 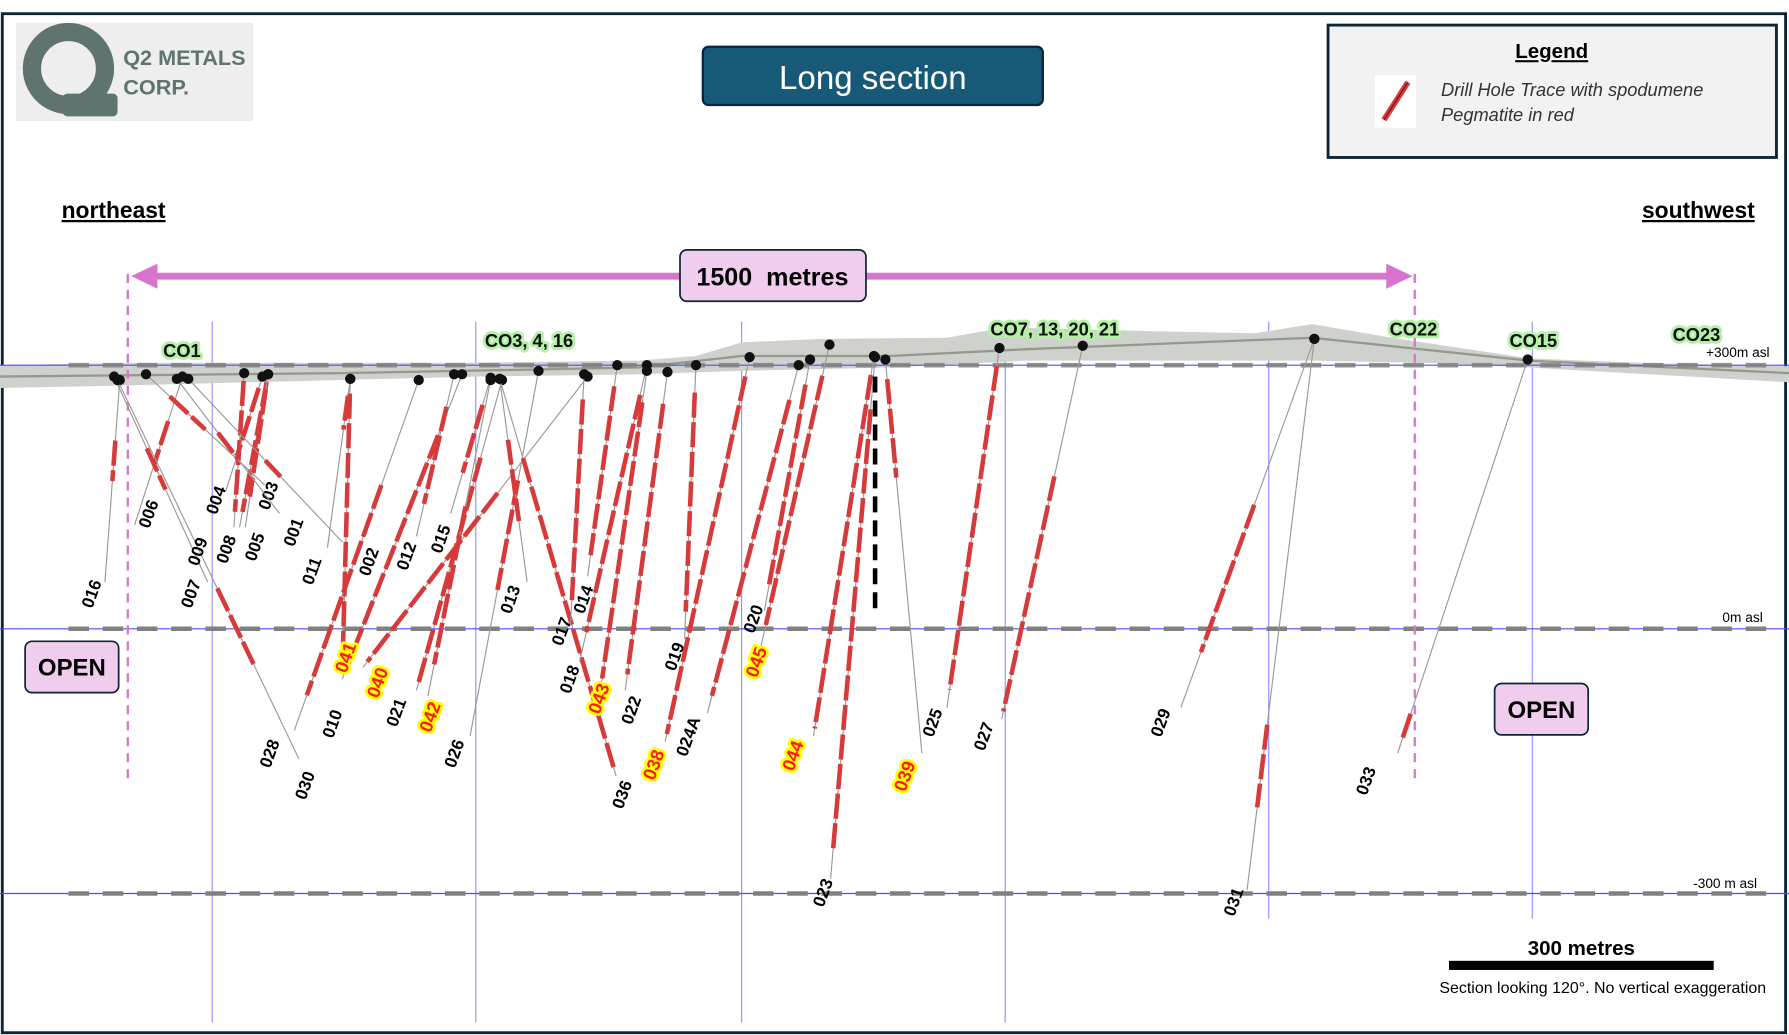 I want to click on drill-hole-014: 014, so click(x=596, y=488).